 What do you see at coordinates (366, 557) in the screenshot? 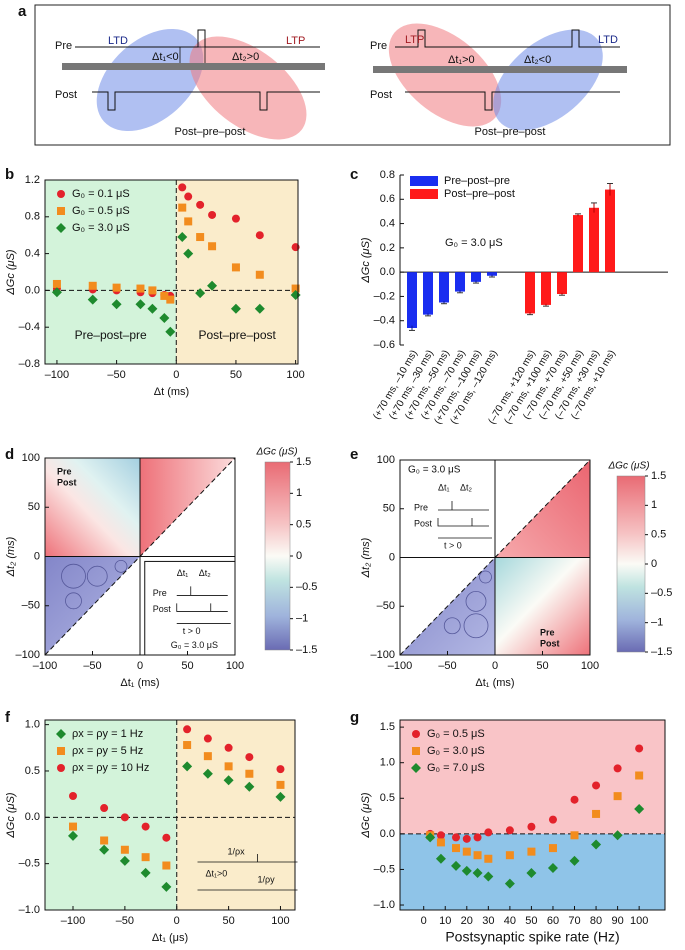
I see `y-axis-label: Δt₂ (ms)` at bounding box center [366, 557].